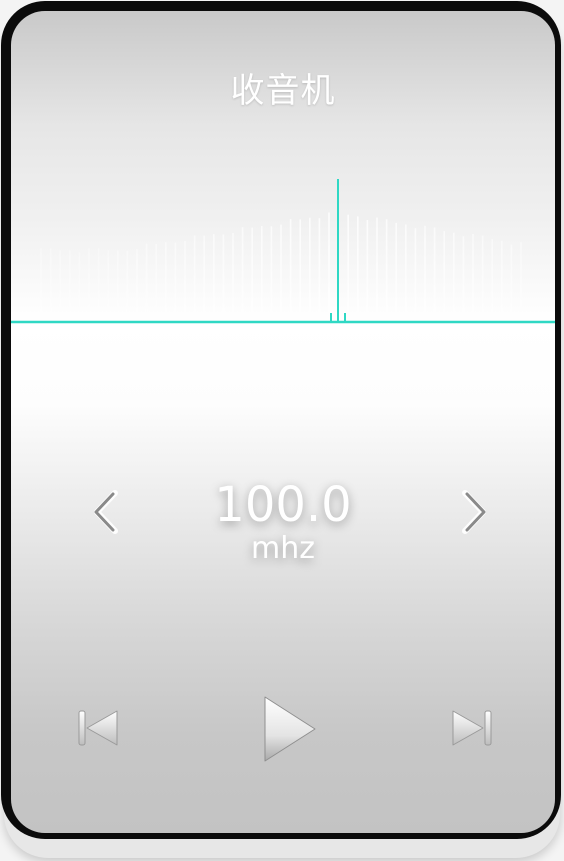 The height and width of the screenshot is (861, 564). I want to click on tuner-ticks, so click(281, 264).